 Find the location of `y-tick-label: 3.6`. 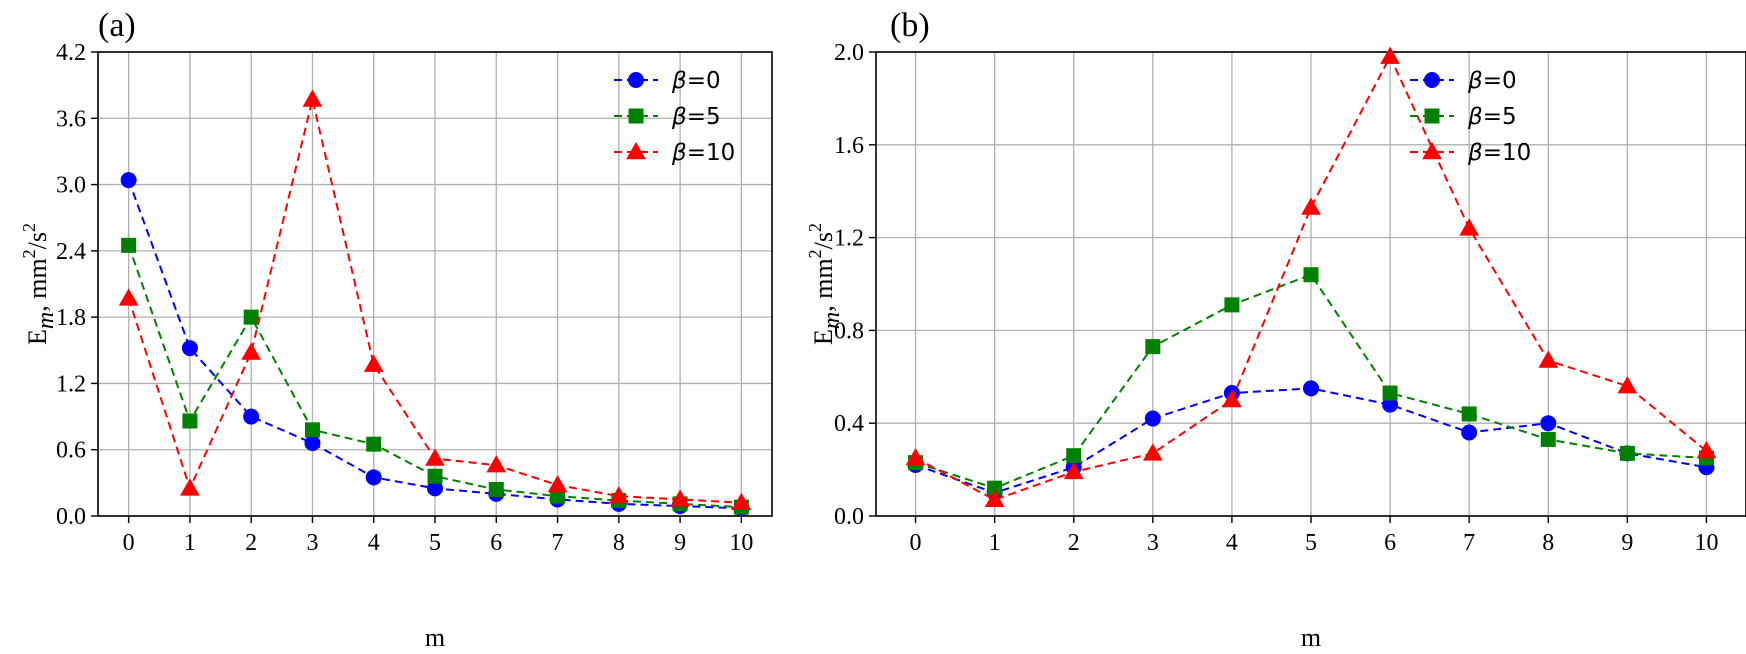

y-tick-label: 3.6 is located at coordinates (71, 119).